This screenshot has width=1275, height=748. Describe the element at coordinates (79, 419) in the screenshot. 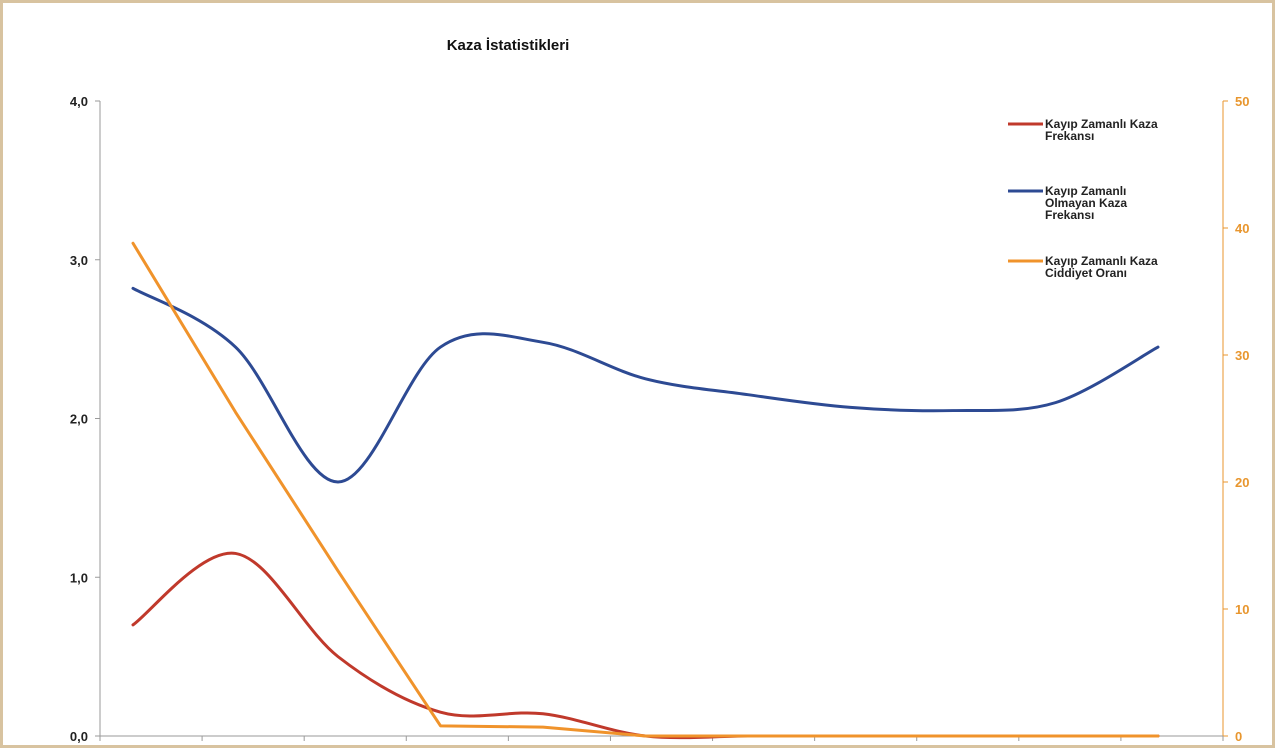

I see `y-left-tick-label: 2,0` at that location.